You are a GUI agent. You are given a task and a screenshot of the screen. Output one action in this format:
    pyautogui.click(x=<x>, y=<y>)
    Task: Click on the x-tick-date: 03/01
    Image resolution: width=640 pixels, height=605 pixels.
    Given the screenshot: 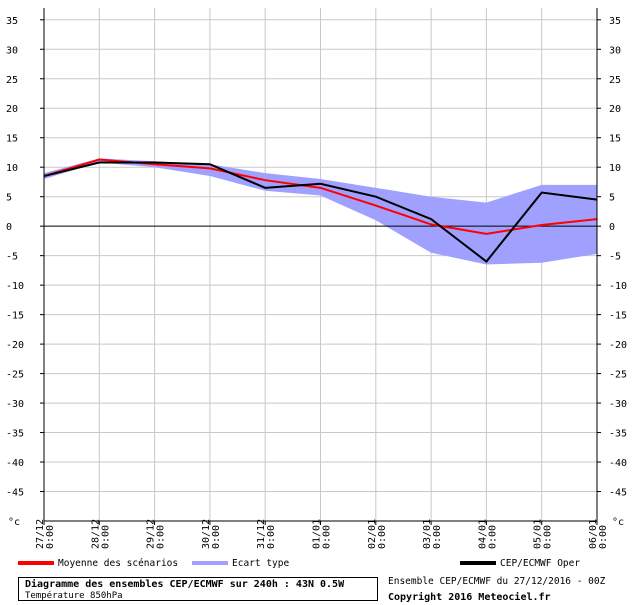 What is the action you would take?
    pyautogui.click(x=427, y=534)
    